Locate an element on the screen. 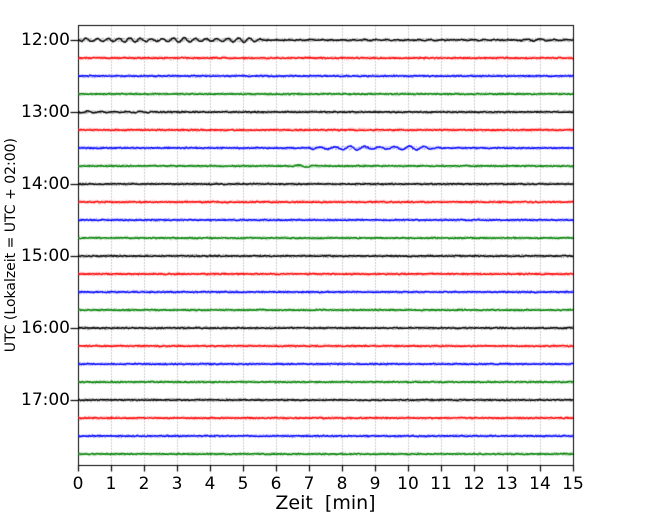 This screenshot has height=520, width=650. x-tick-label: 3 is located at coordinates (177, 484).